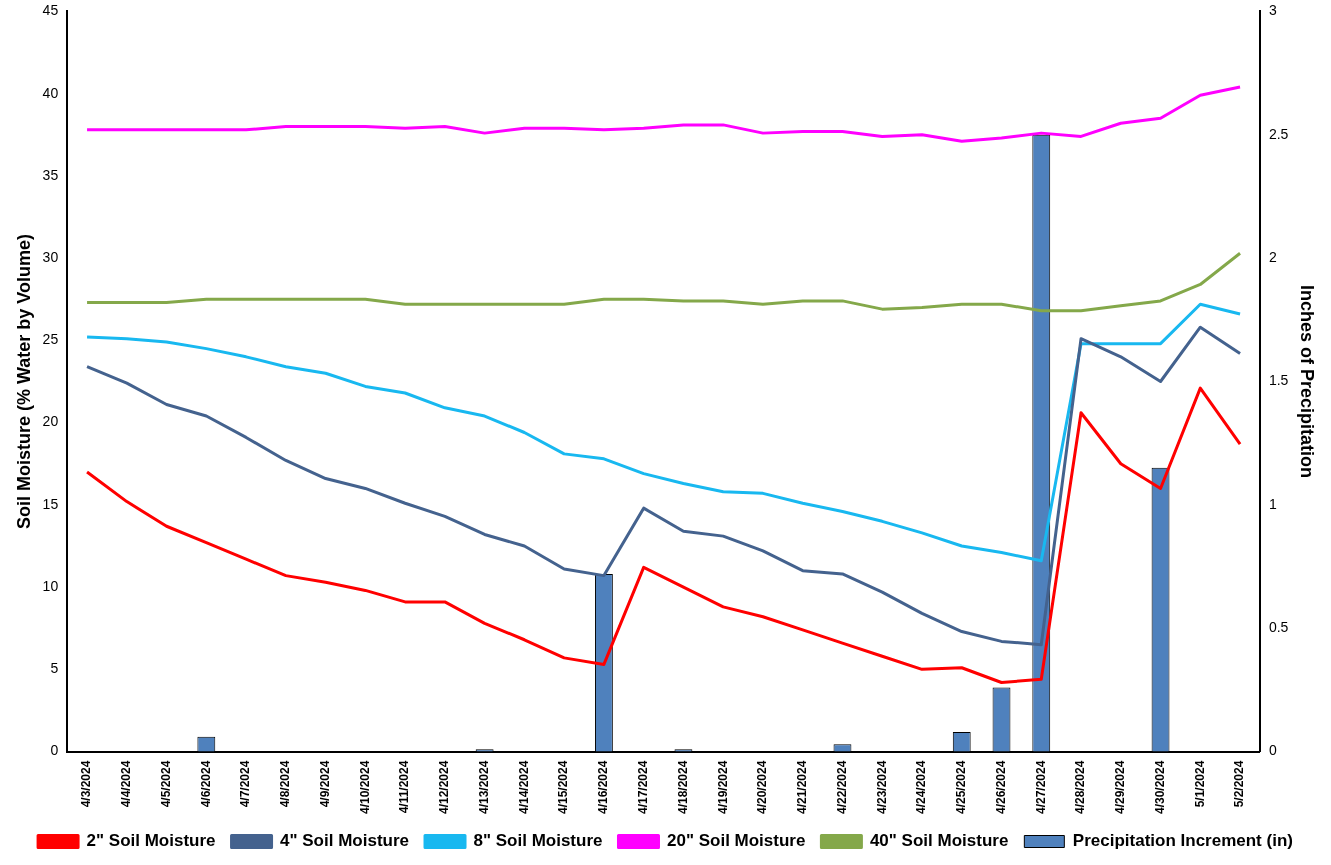 This screenshot has height=865, width=1331. I want to click on x-tick-label: 4/16/2024, so click(603, 787).